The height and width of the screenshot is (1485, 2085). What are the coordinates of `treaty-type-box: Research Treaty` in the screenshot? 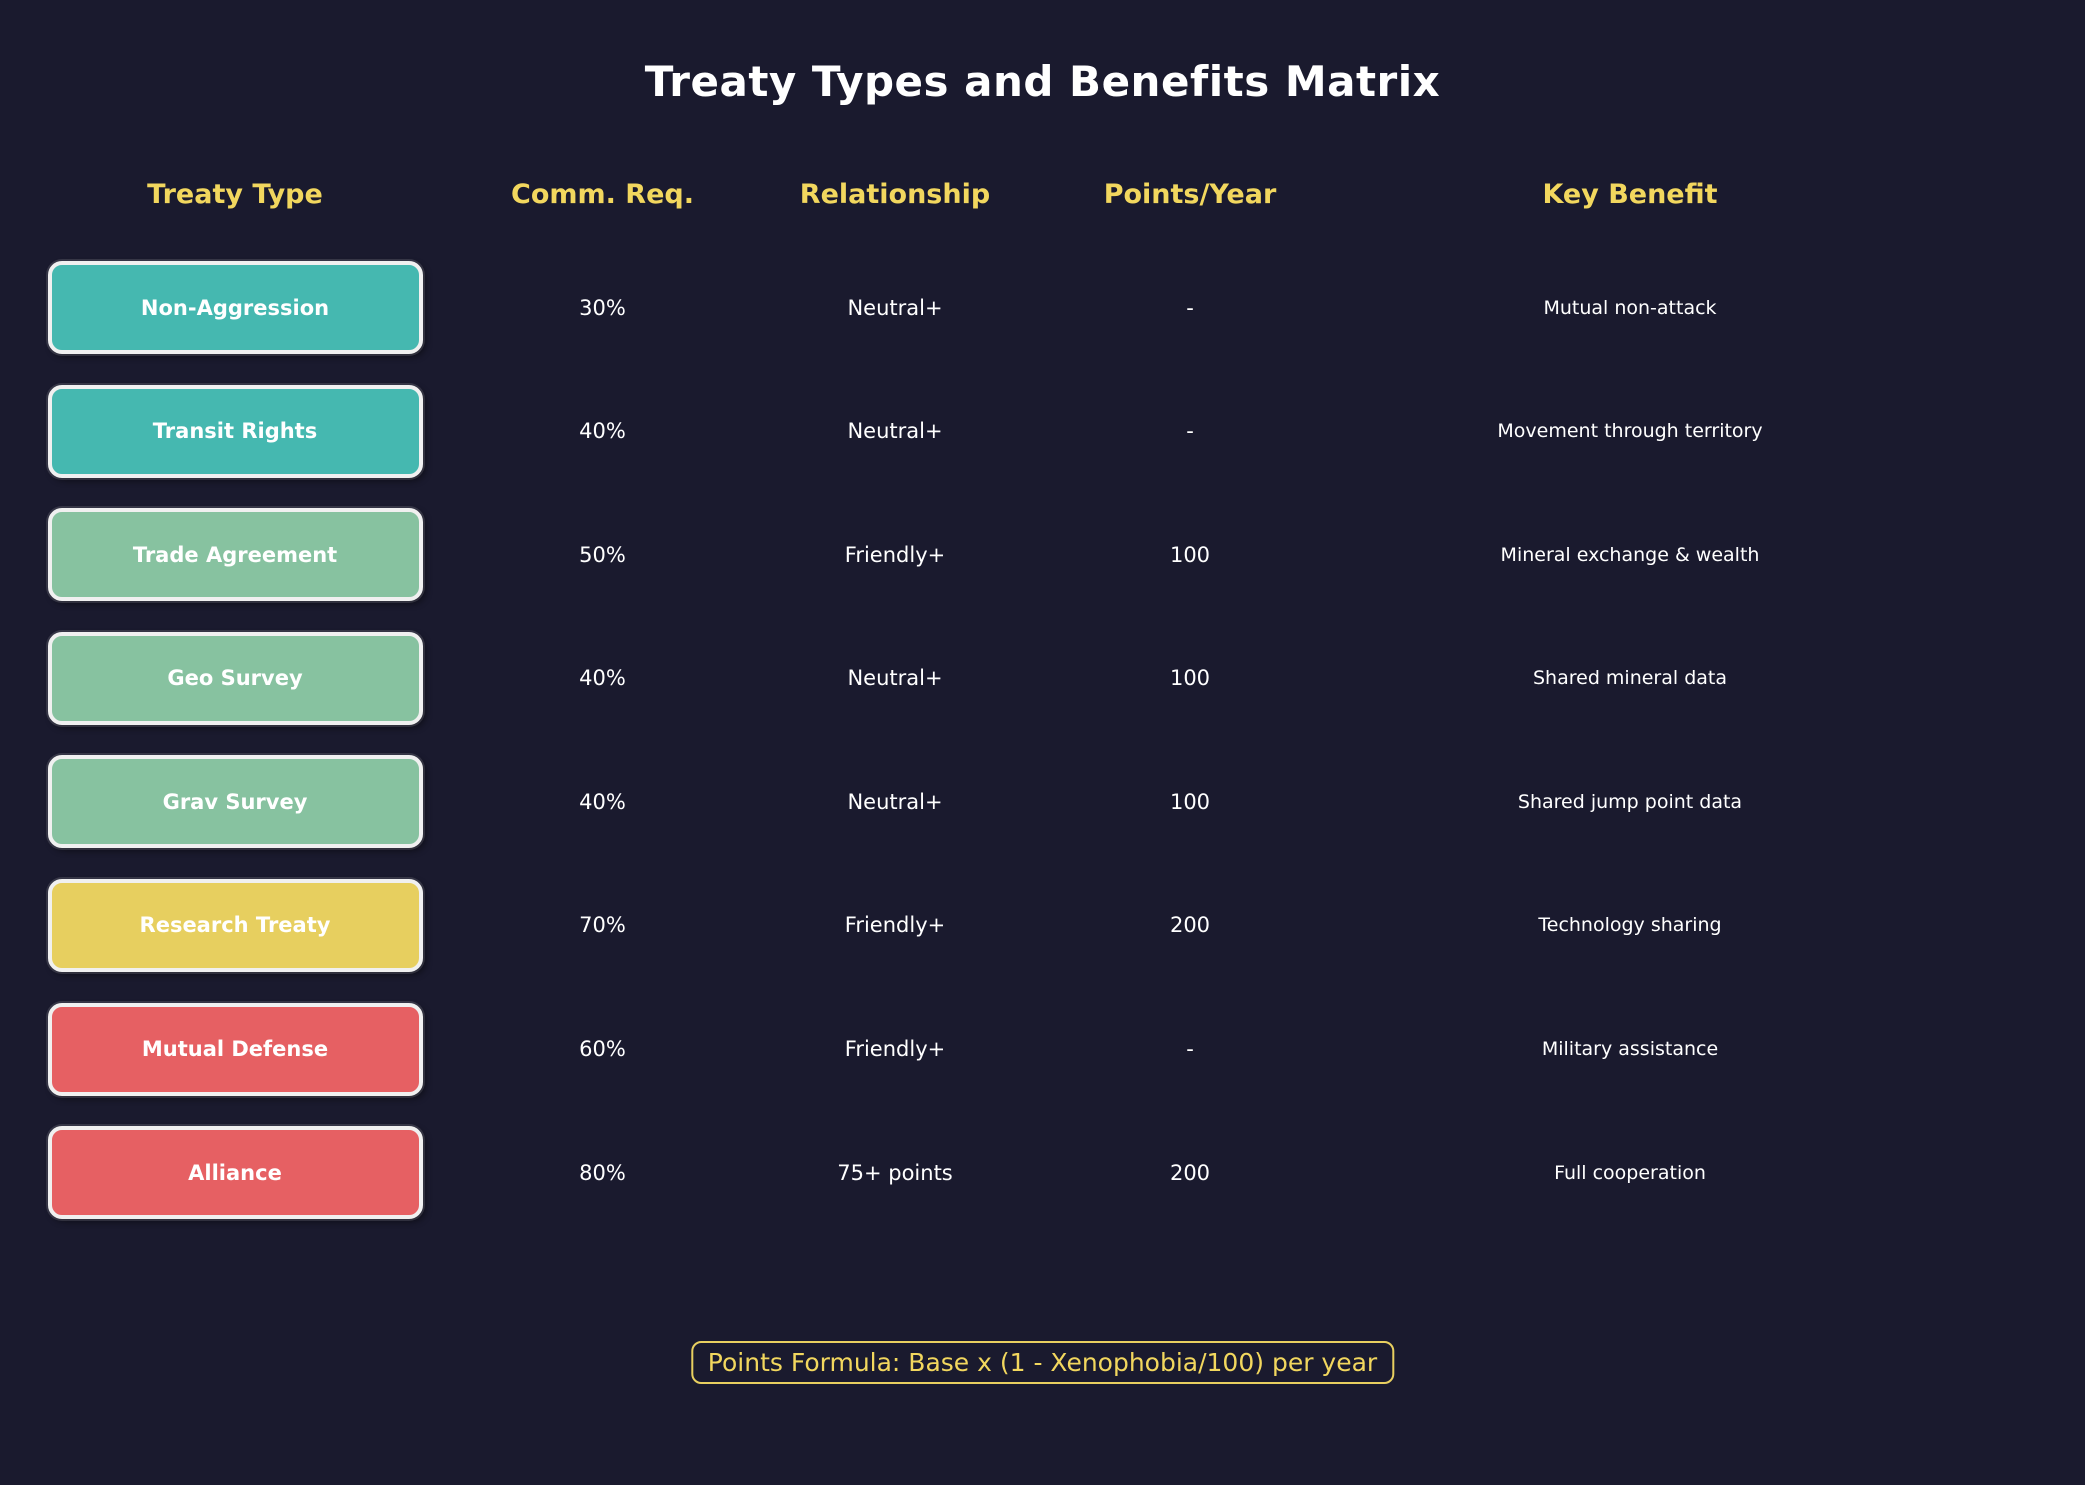 It's located at (235, 925).